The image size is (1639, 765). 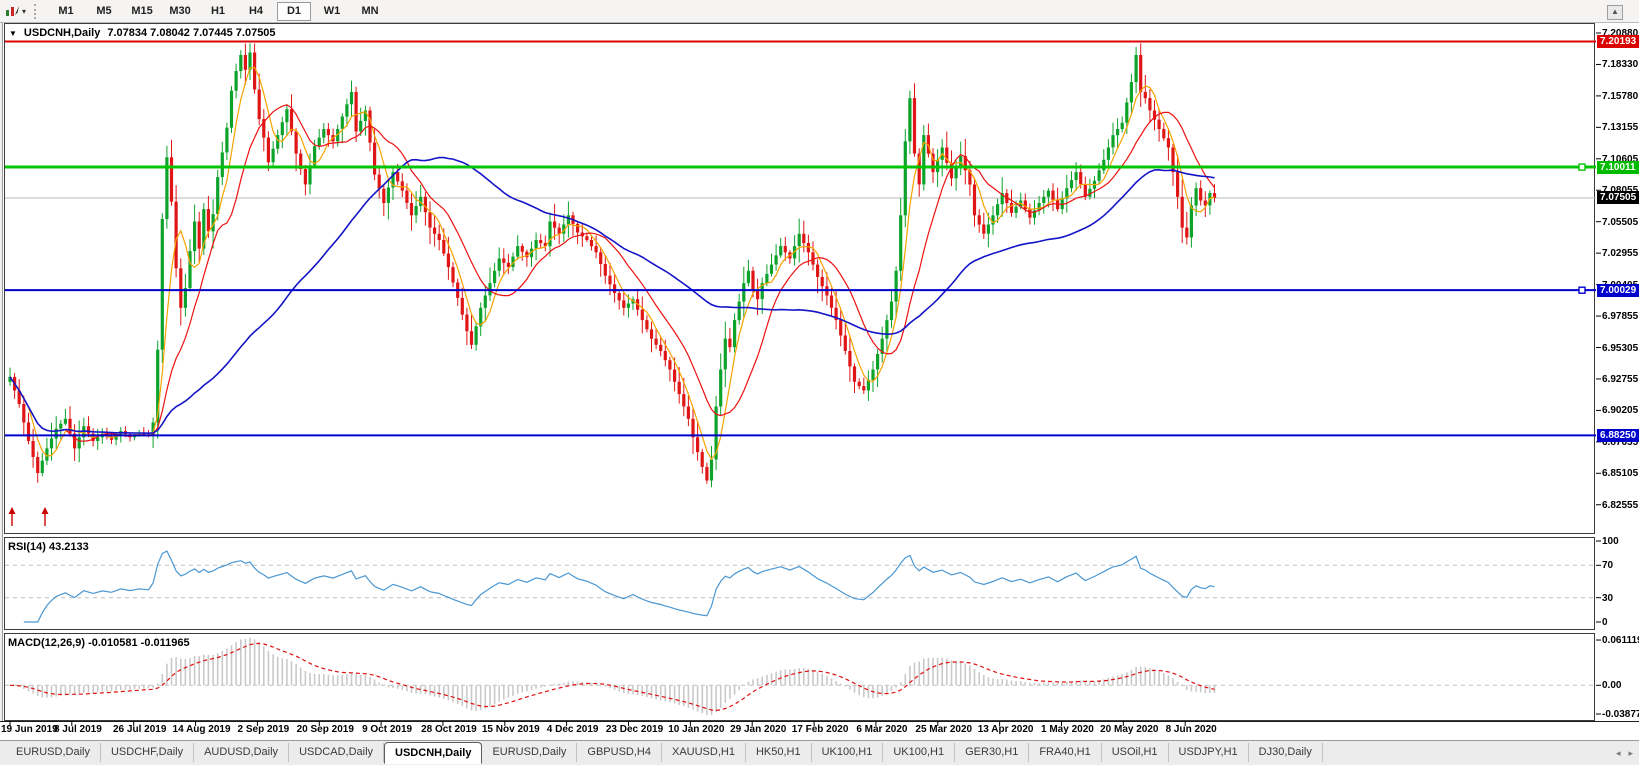 I want to click on macd-tick-label: -0.03877, so click(x=1620, y=715).